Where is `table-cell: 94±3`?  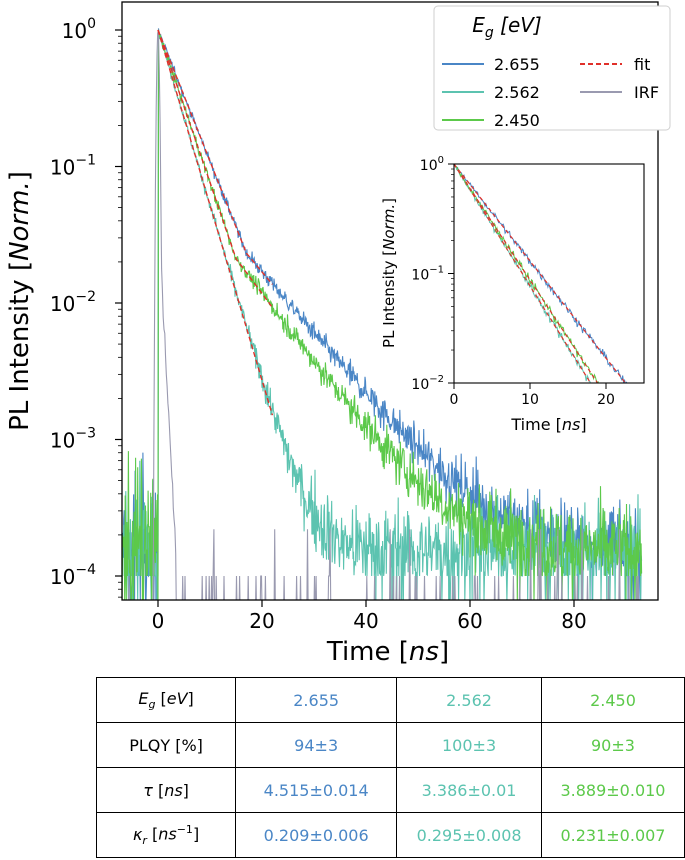
table-cell: 94±3 is located at coordinates (316, 745).